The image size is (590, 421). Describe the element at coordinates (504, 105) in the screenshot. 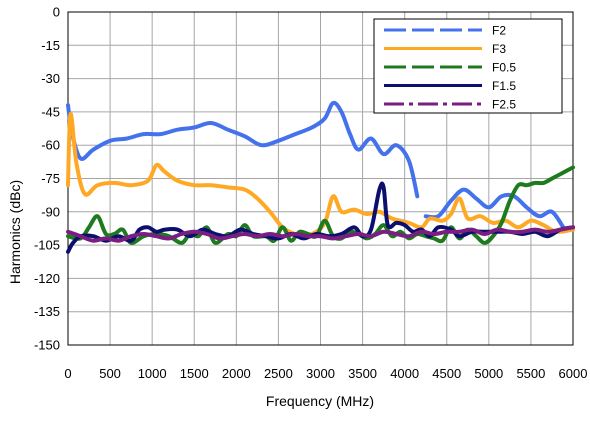

I see `legend-label-f2-5: F2.5` at that location.